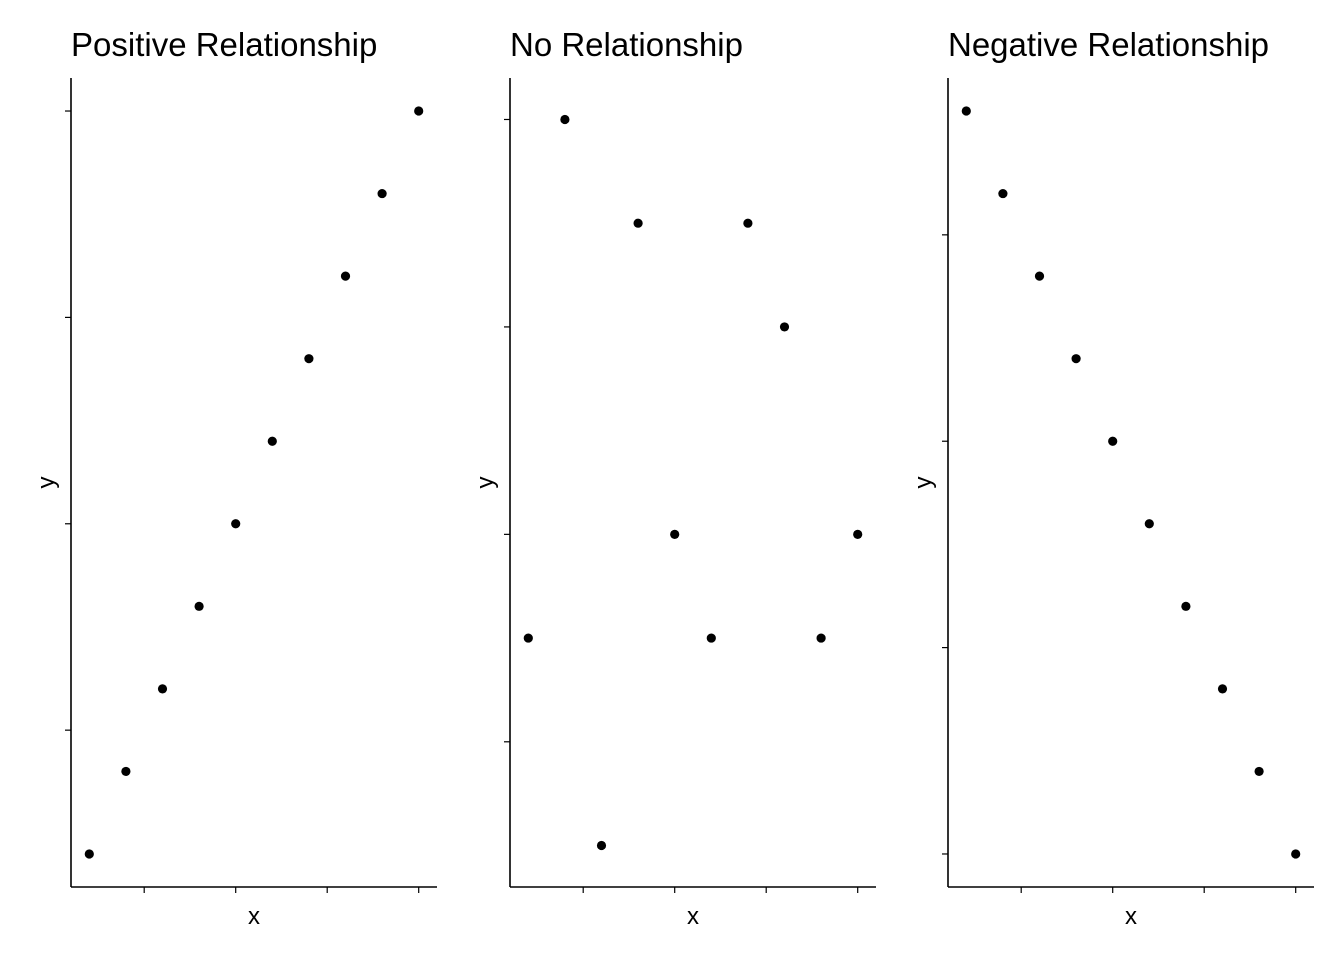 Image resolution: width=1344 pixels, height=960 pixels. What do you see at coordinates (224, 44) in the screenshot?
I see `chart-title: Positive Relationship` at bounding box center [224, 44].